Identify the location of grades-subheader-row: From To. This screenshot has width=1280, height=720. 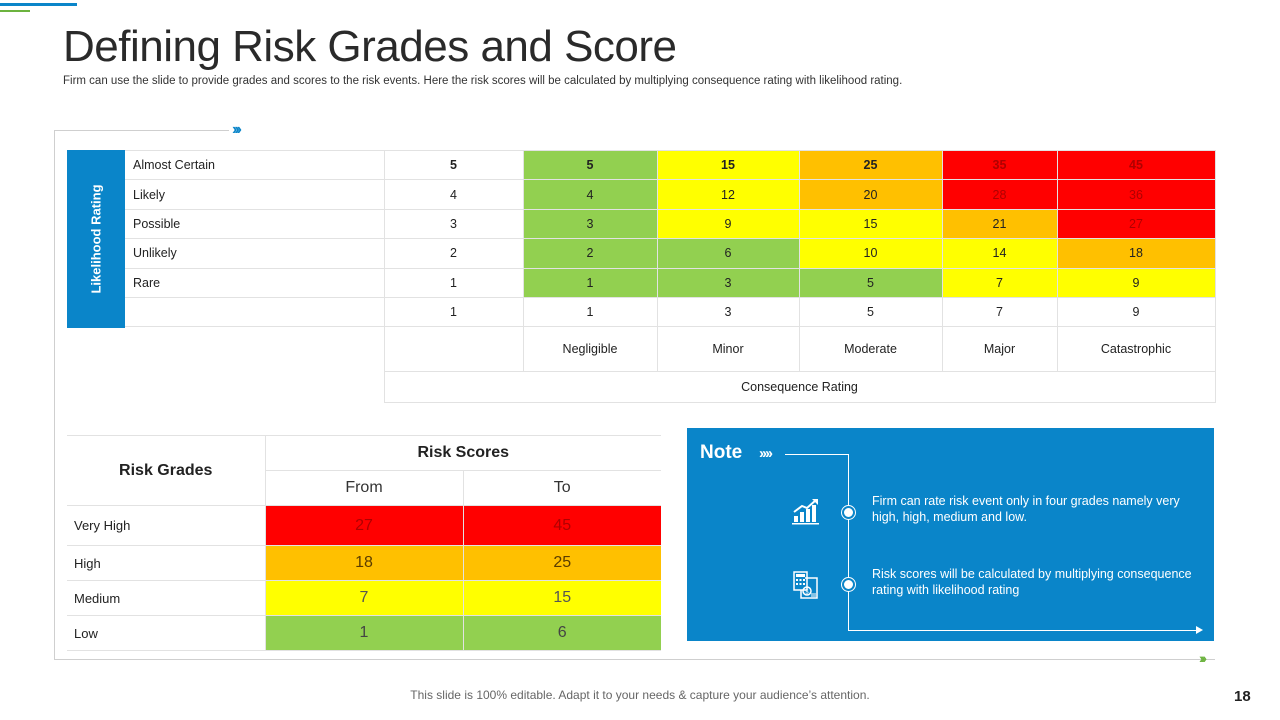
(364, 488).